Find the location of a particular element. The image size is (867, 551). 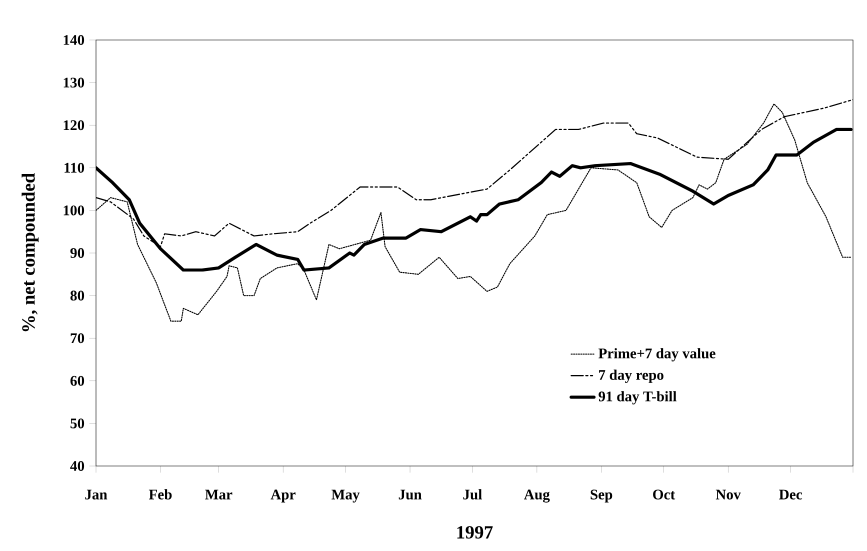

y-tick-label: 80 is located at coordinates (77, 295).